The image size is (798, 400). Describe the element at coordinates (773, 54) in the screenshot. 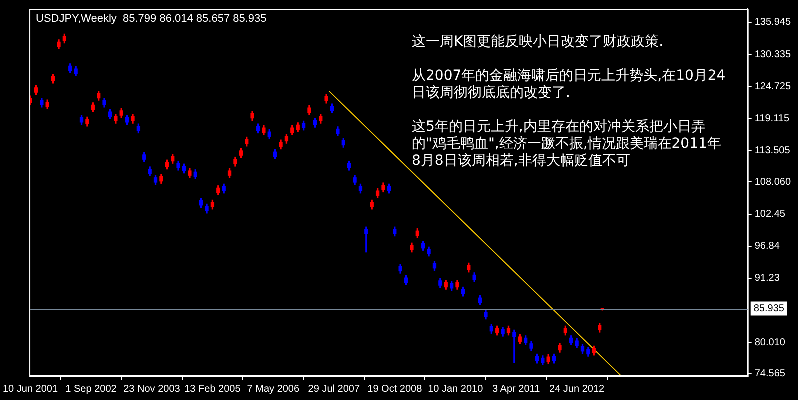

I see `y-tick-label: 130.335` at that location.